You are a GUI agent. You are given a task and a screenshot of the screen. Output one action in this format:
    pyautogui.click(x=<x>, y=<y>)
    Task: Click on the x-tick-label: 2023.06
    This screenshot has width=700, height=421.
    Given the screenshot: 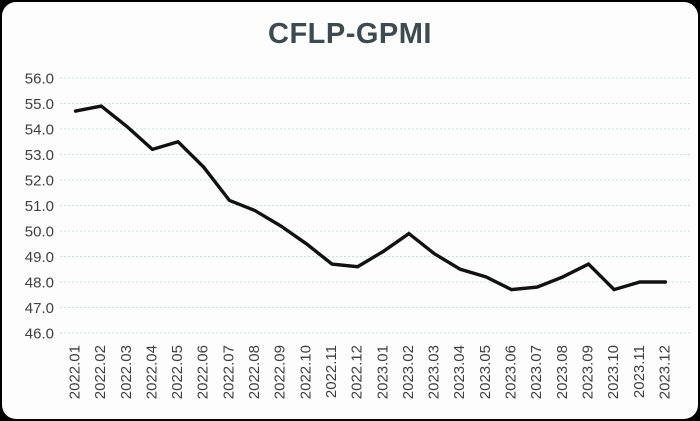 What is the action you would take?
    pyautogui.click(x=511, y=372)
    